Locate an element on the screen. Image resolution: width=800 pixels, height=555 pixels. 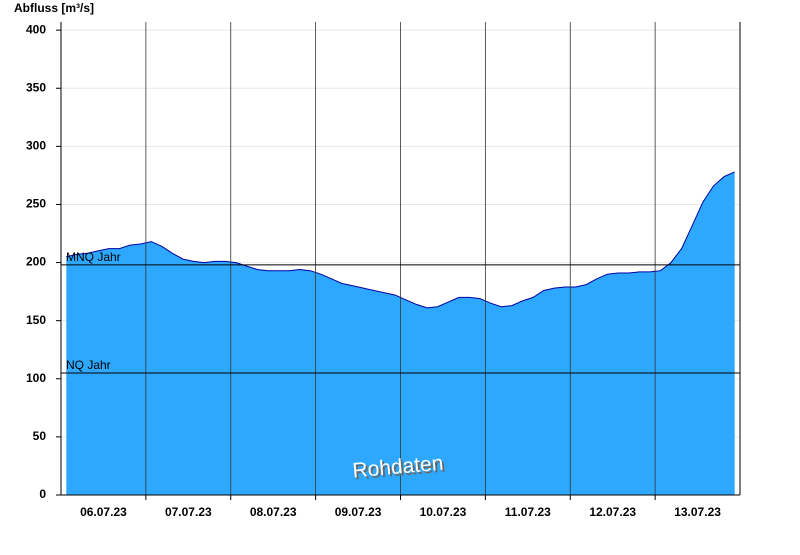
y-tick-label: 350 is located at coordinates (36, 87).